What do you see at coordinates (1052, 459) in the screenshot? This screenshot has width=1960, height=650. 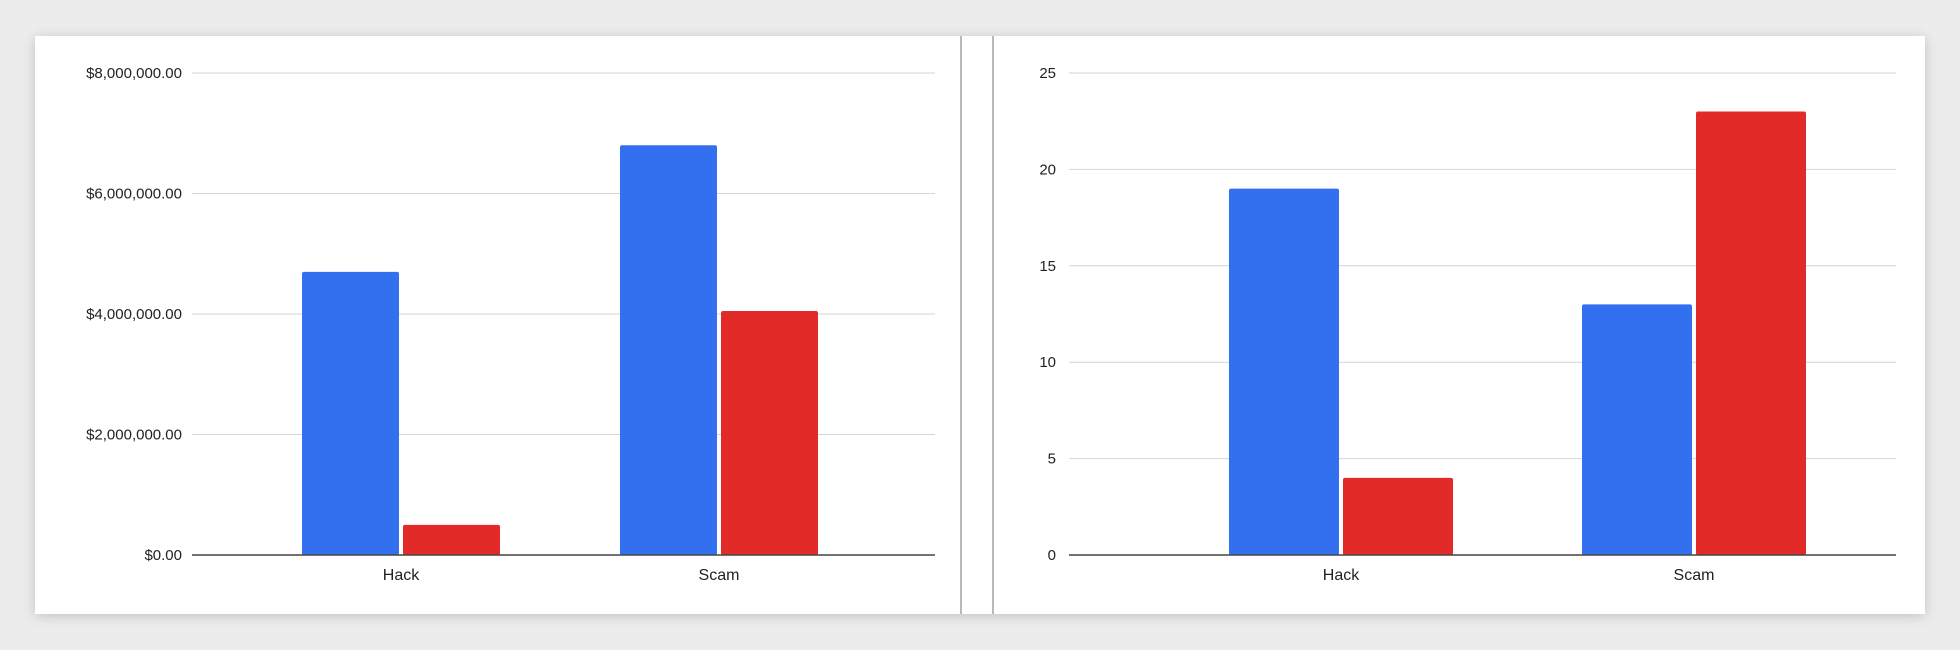 I see `y-tick-label: 5` at bounding box center [1052, 459].